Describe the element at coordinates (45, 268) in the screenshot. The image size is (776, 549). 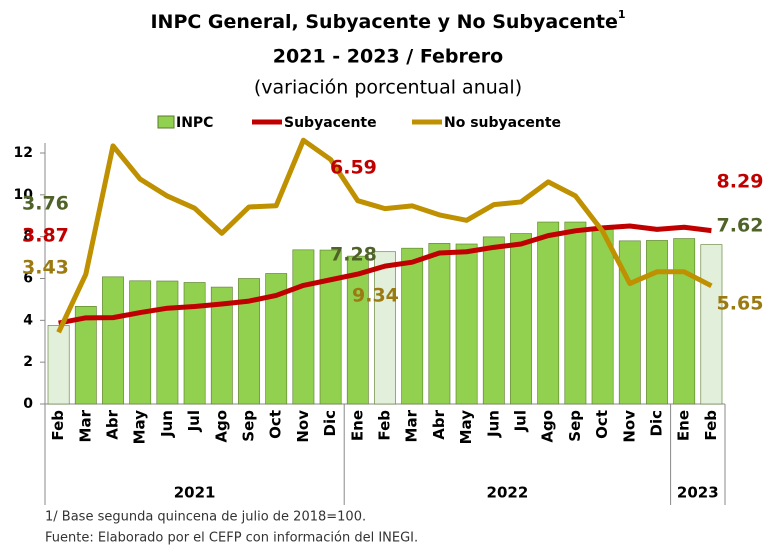
I see `data-label: 3.43` at that location.